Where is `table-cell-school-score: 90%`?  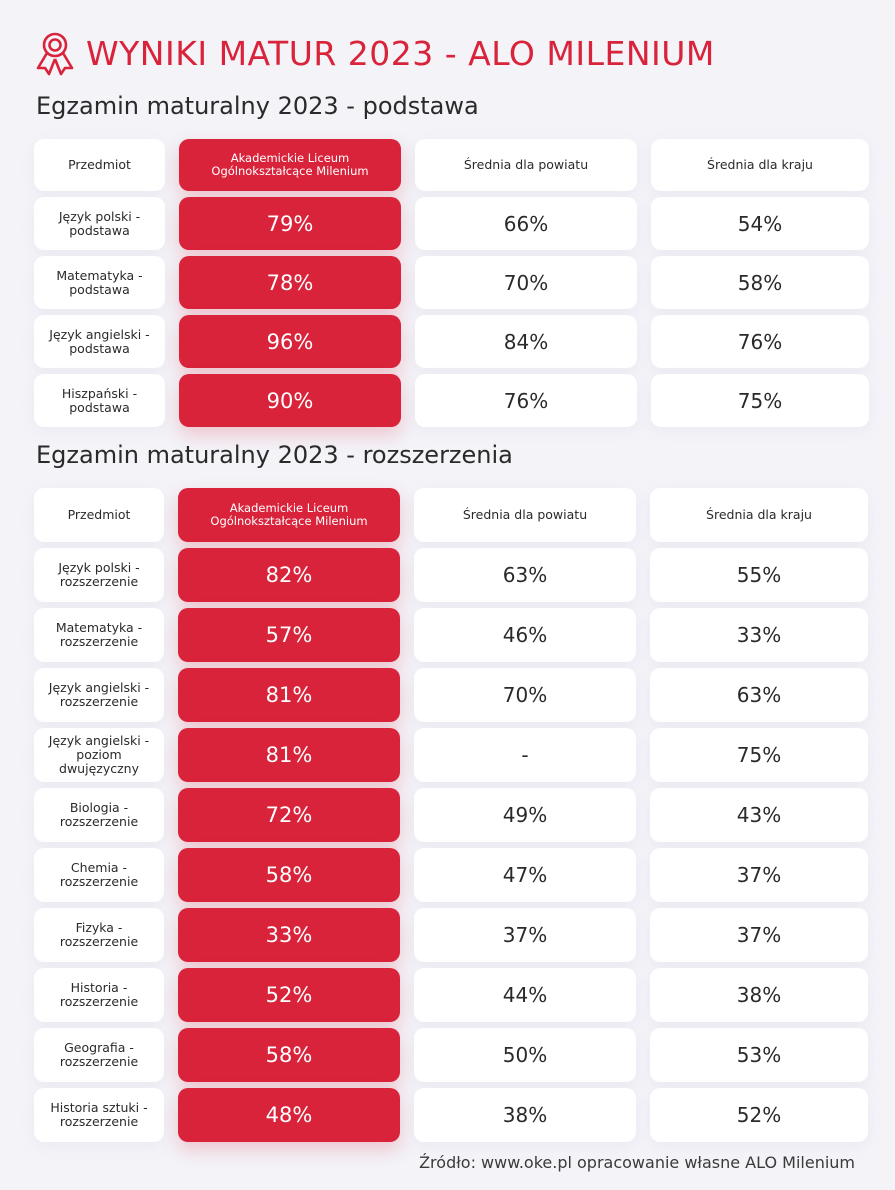 table-cell-school-score: 90% is located at coordinates (290, 400).